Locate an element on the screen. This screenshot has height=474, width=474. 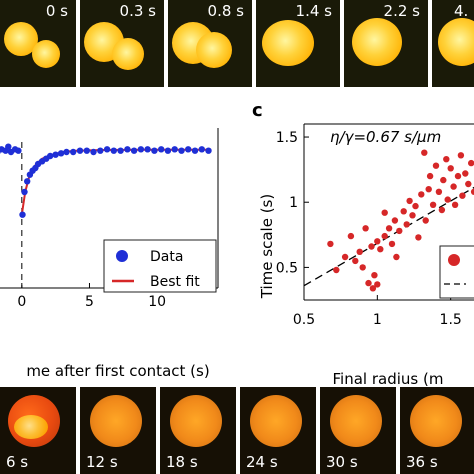
top-frame-3: 0.8 s is located at coordinates (210, 43).